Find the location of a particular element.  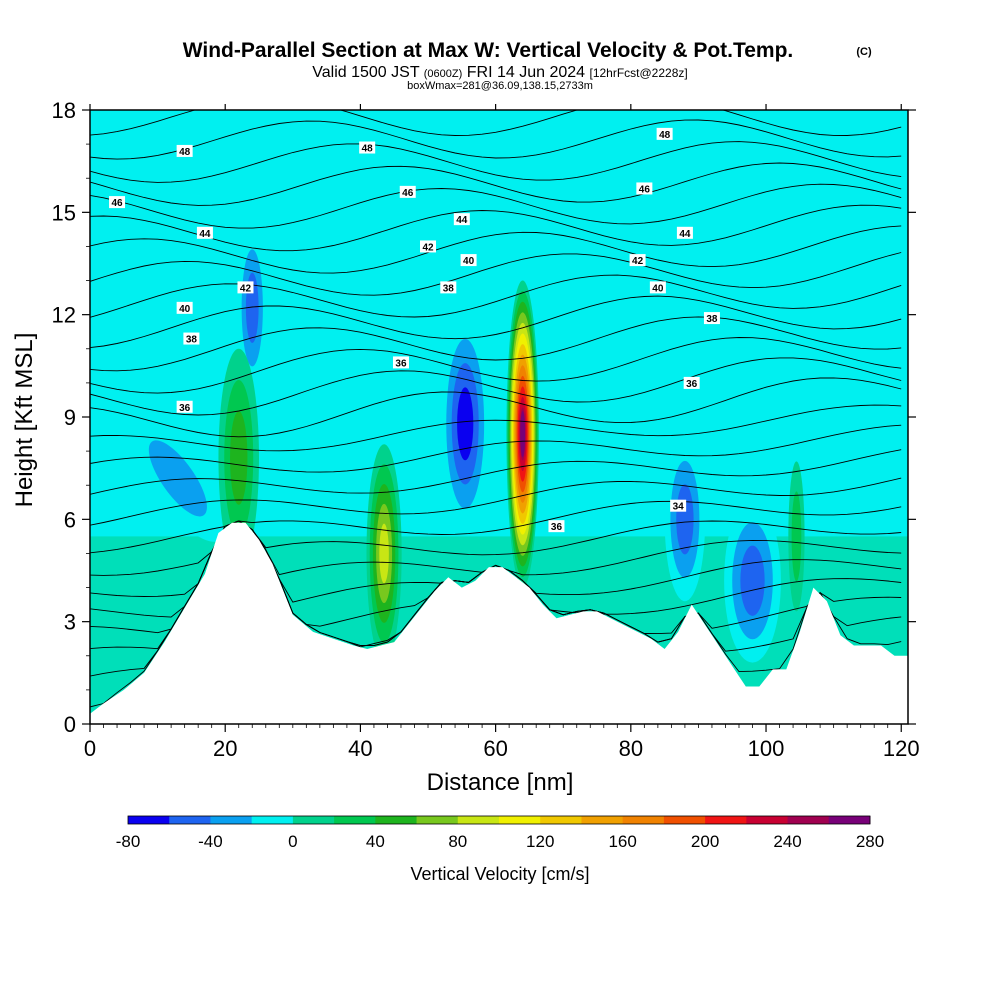

x-tick-label: 20 is located at coordinates (225, 748).